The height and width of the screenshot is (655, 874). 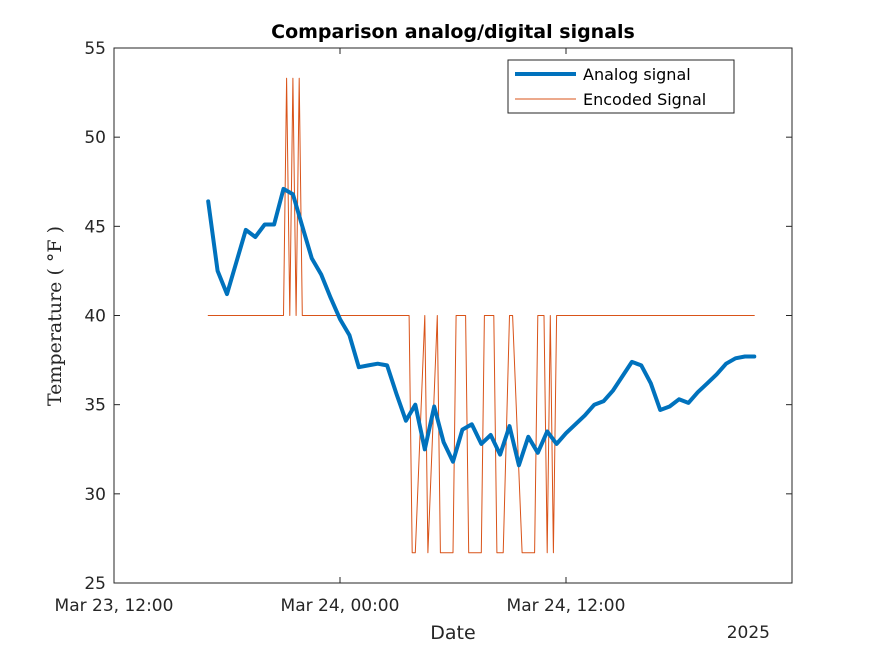 What do you see at coordinates (95, 495) in the screenshot?
I see `y-tick-label: 30` at bounding box center [95, 495].